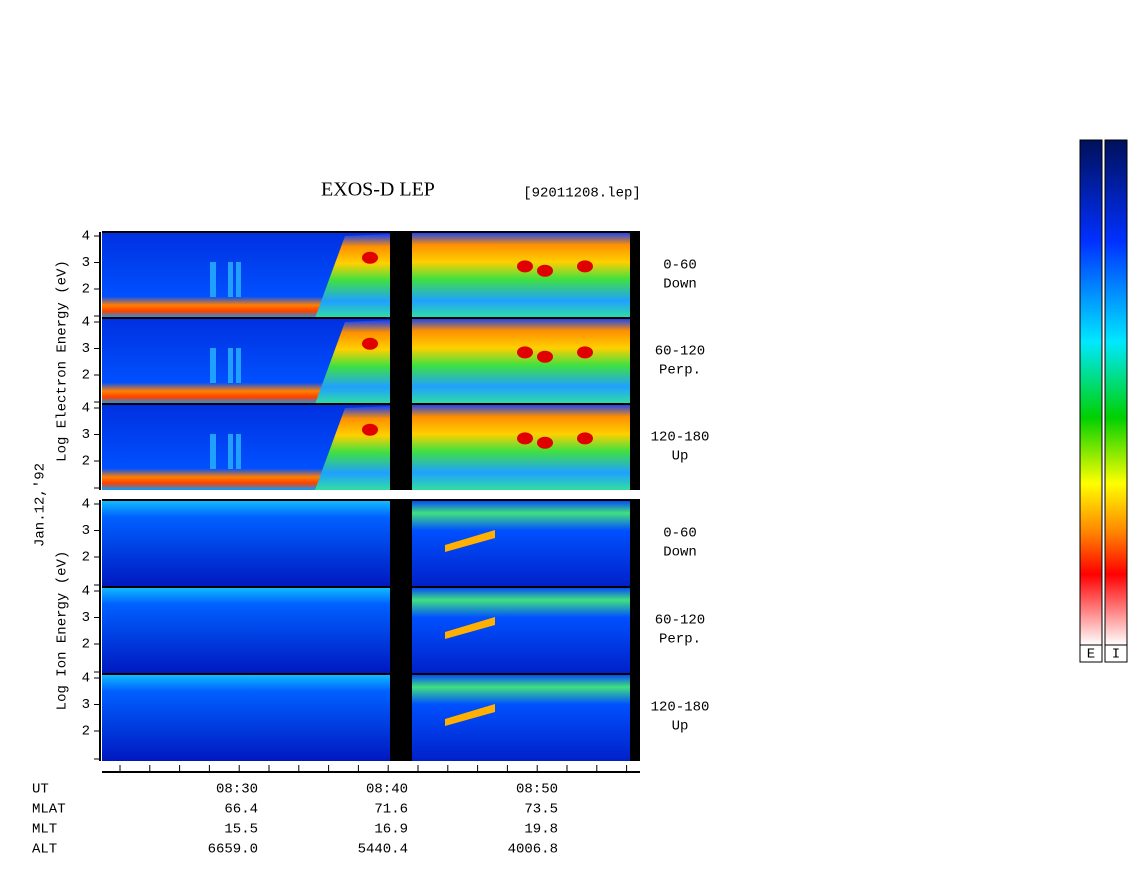  What do you see at coordinates (63, 631) in the screenshot?
I see `axis-label: Log Ion Energy (eV)` at bounding box center [63, 631].